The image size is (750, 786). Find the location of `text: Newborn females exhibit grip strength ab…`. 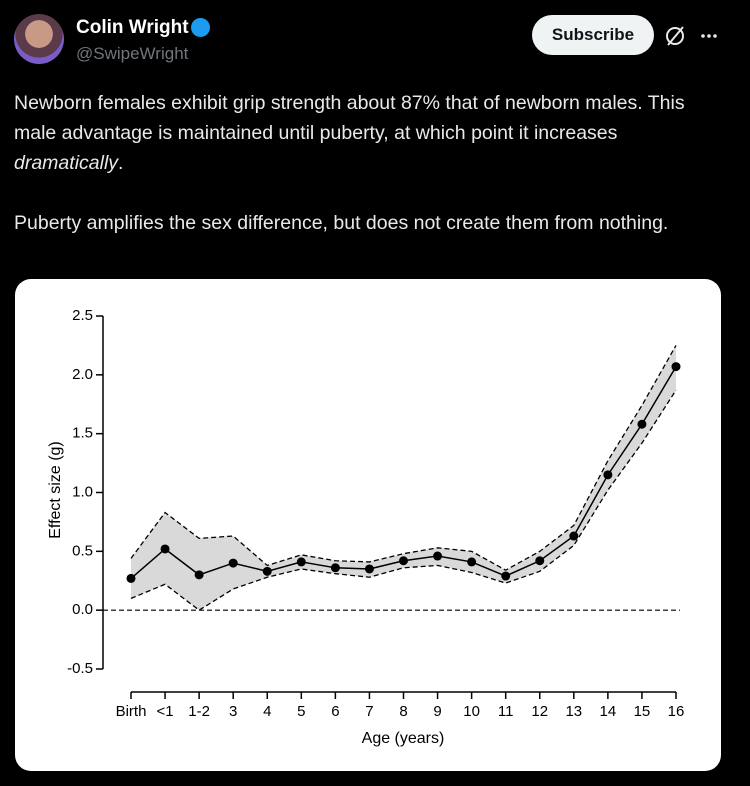

text: Newborn females exhibit grip strength ab… is located at coordinates (349, 118).